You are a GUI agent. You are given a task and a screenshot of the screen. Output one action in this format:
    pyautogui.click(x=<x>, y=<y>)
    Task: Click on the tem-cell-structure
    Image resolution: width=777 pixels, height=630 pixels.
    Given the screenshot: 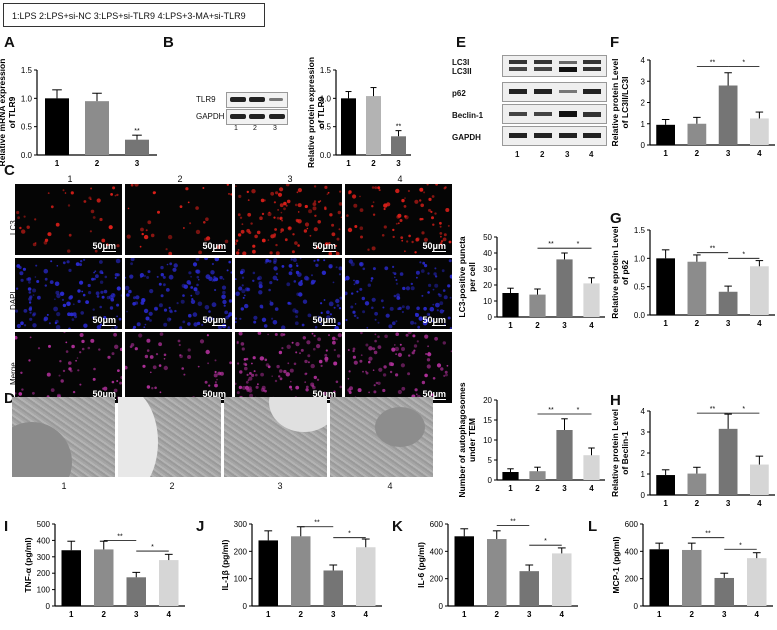 What is the action you would take?
    pyautogui.click(x=298, y=414)
    